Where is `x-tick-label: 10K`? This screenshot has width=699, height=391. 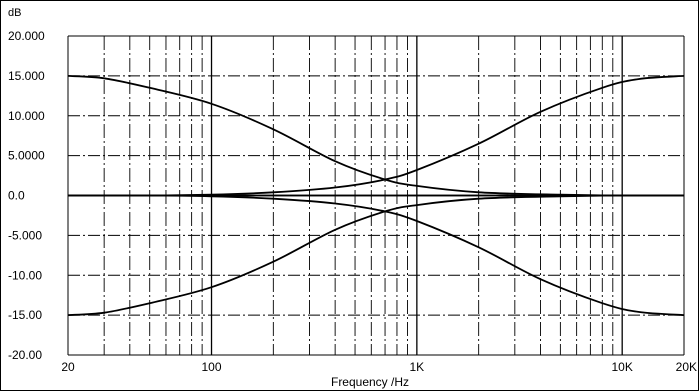
x-tick-label: 10K is located at coordinates (622, 367).